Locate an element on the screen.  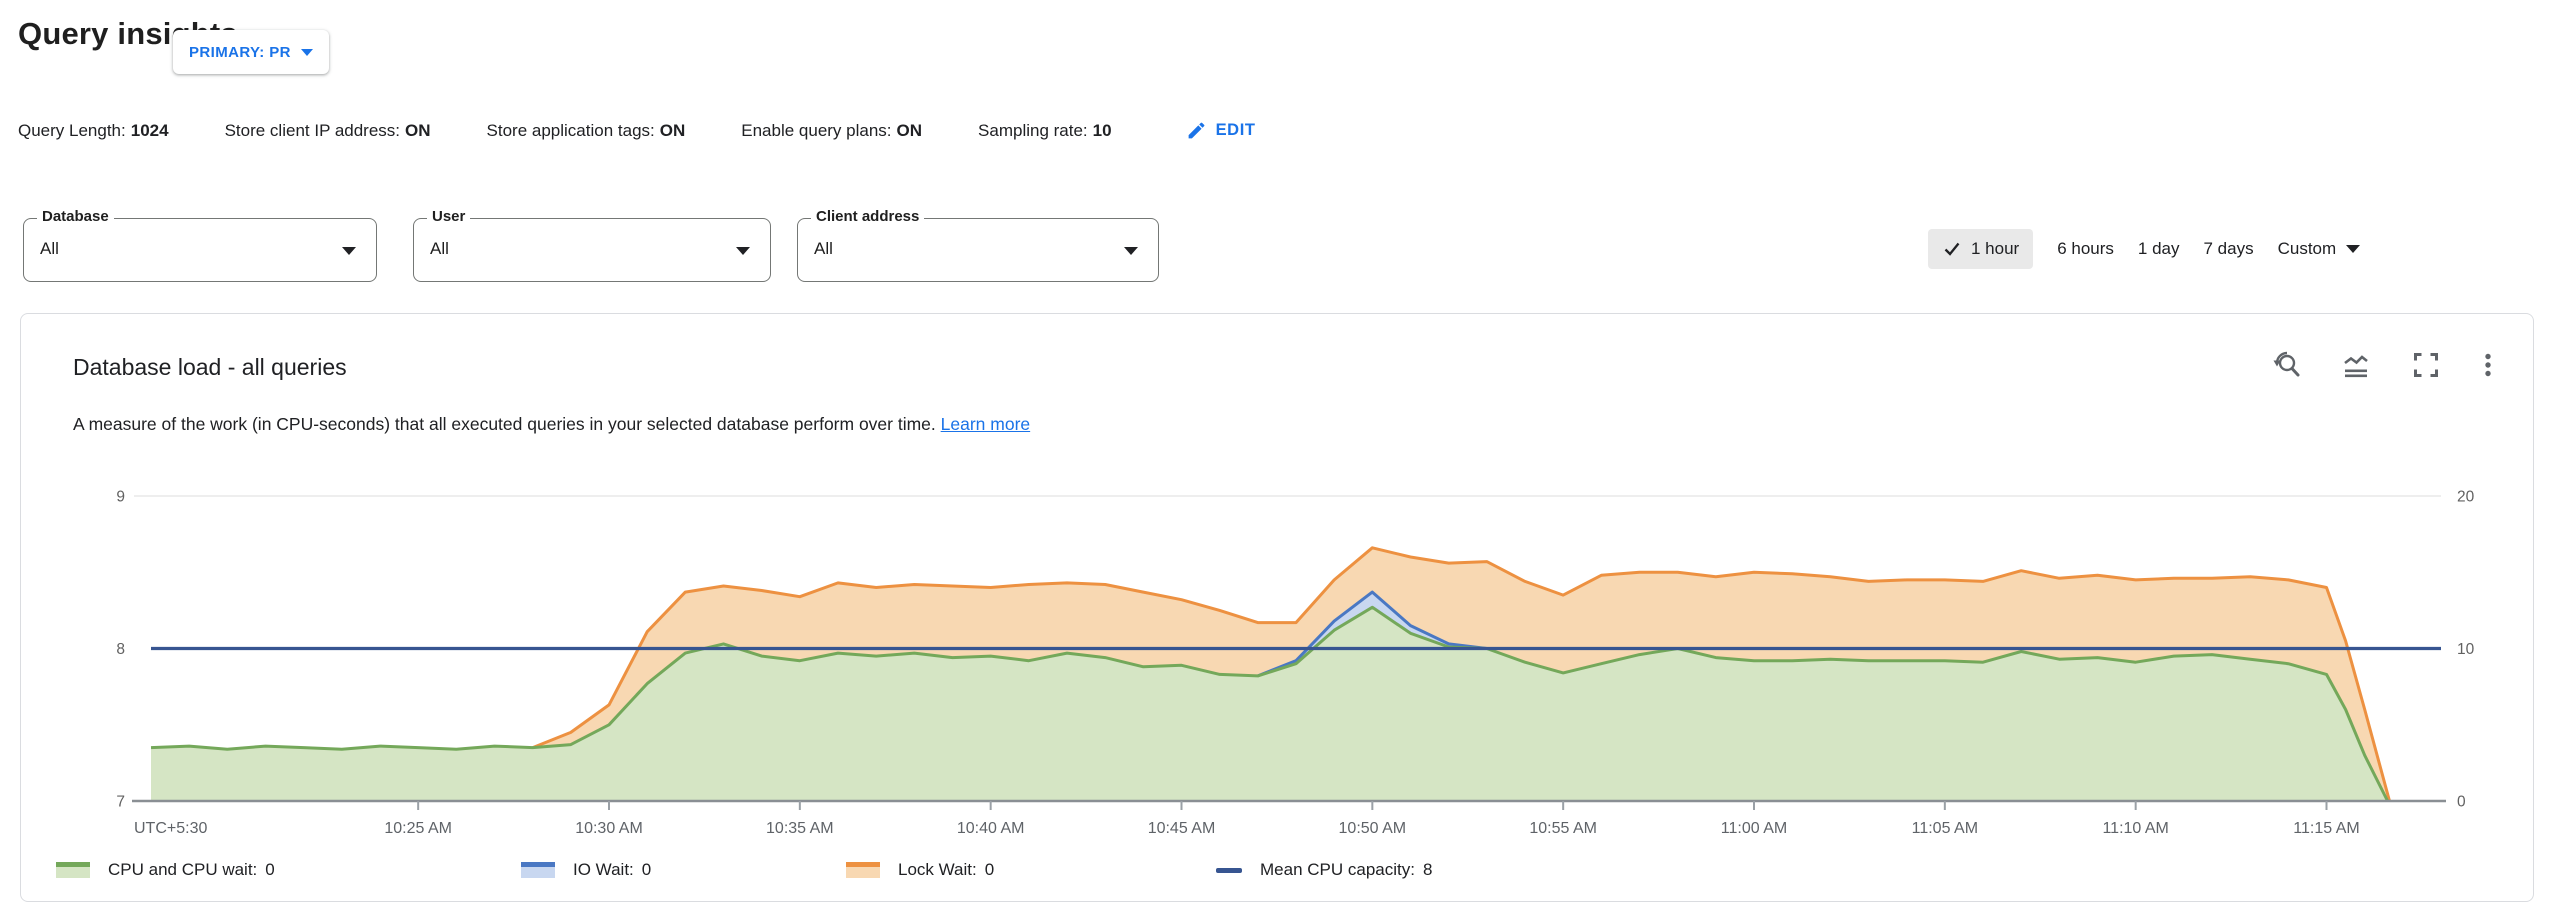
svg-text: 11:00 AM is located at coordinates (1754, 828).